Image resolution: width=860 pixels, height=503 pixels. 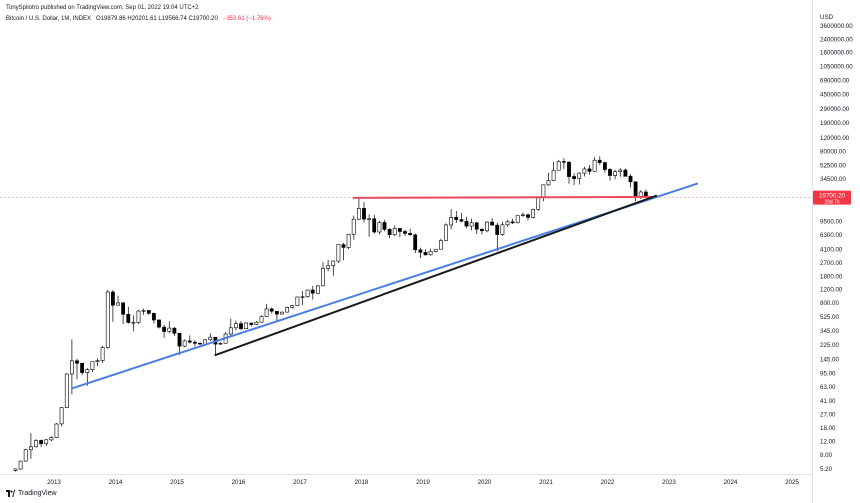 What do you see at coordinates (831, 290) in the screenshot?
I see `price-tick-label: 1200.00` at bounding box center [831, 290].